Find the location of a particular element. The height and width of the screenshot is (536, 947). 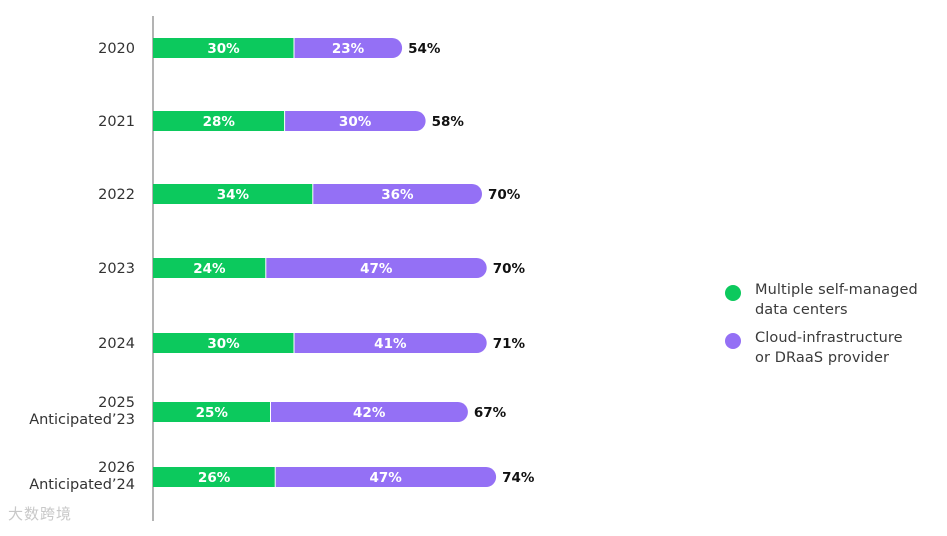

total-label: 74% is located at coordinates (518, 478).